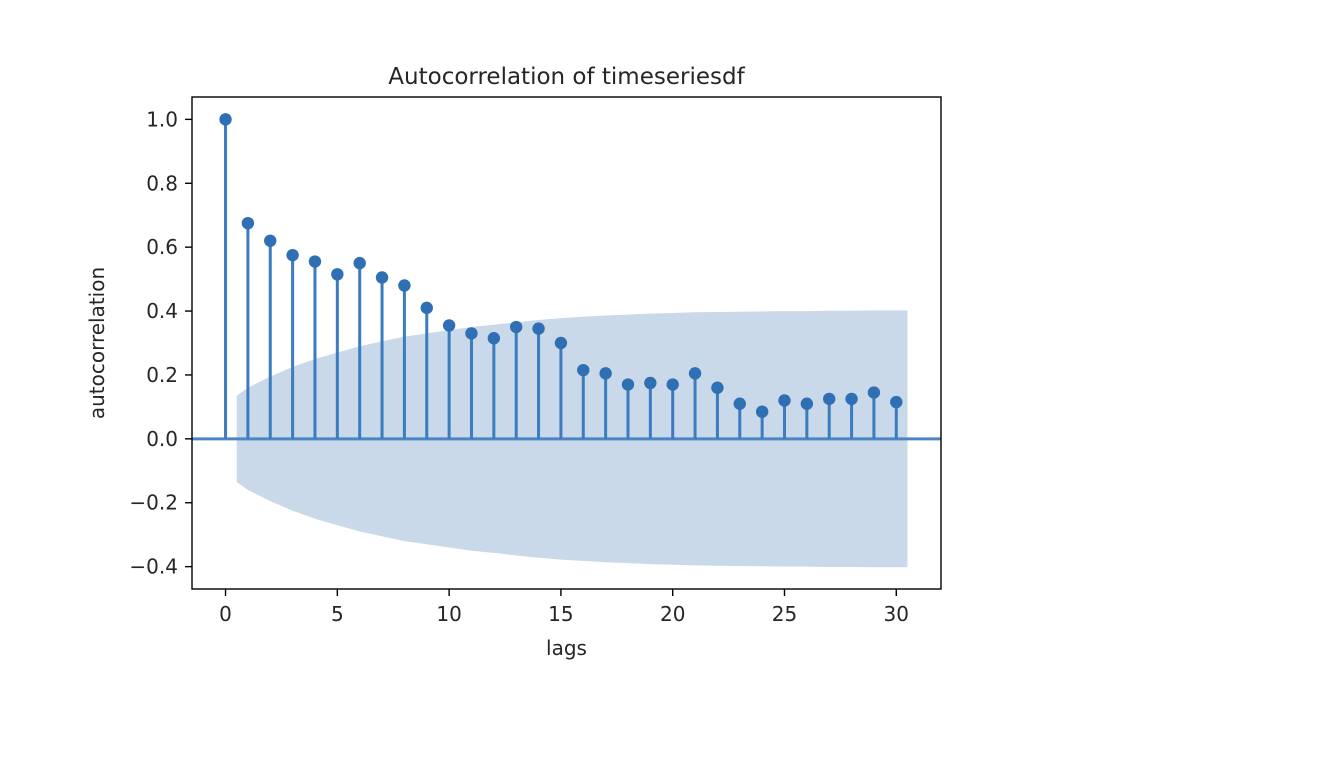  What do you see at coordinates (566, 77) in the screenshot?
I see `chart-title: Autocorrelation of timeseriesdf` at bounding box center [566, 77].